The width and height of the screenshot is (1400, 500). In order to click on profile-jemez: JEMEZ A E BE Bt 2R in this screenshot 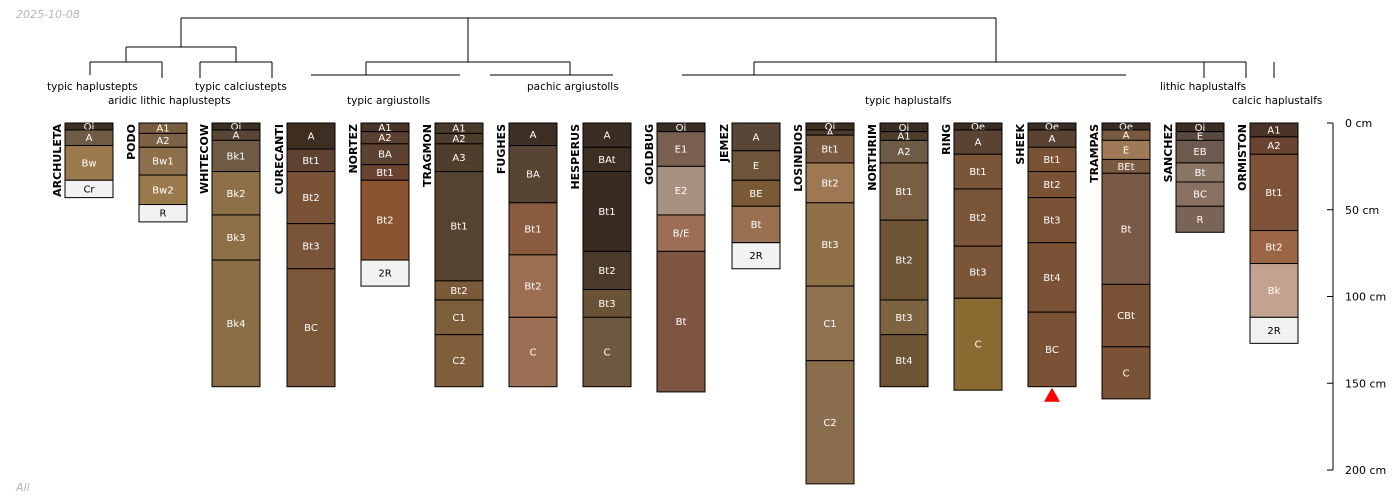, I will do `click(749, 196)`.